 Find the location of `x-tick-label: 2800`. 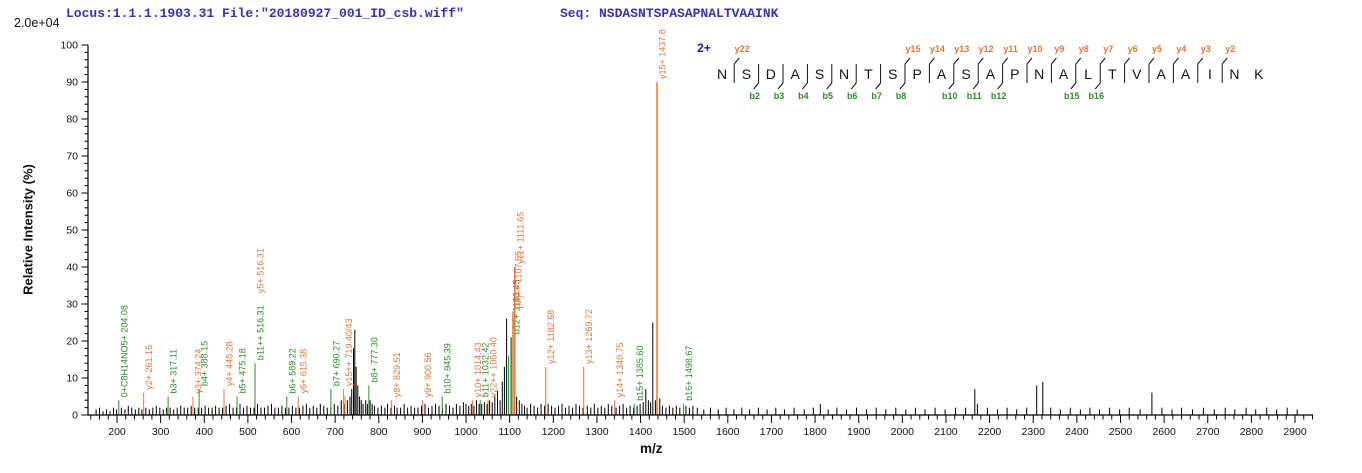

x-tick-label: 2800 is located at coordinates (1252, 432).